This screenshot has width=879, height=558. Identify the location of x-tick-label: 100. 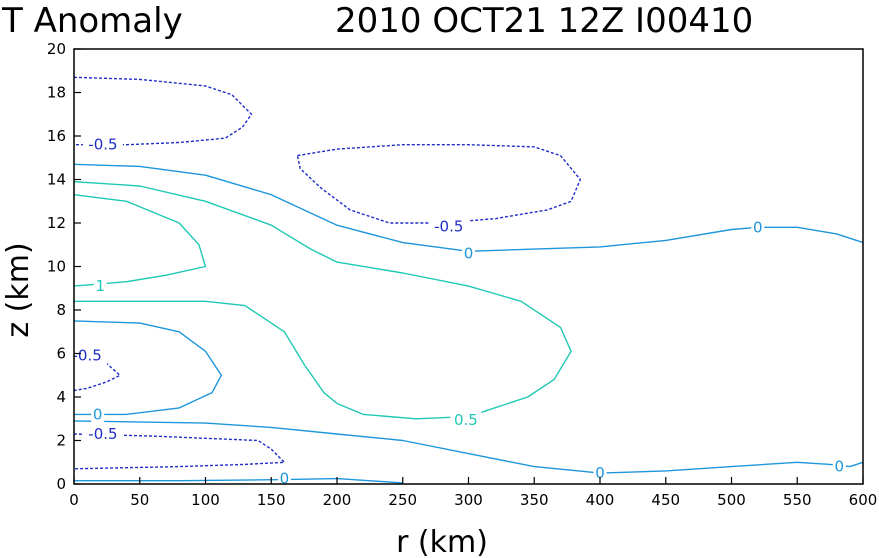
(205, 500).